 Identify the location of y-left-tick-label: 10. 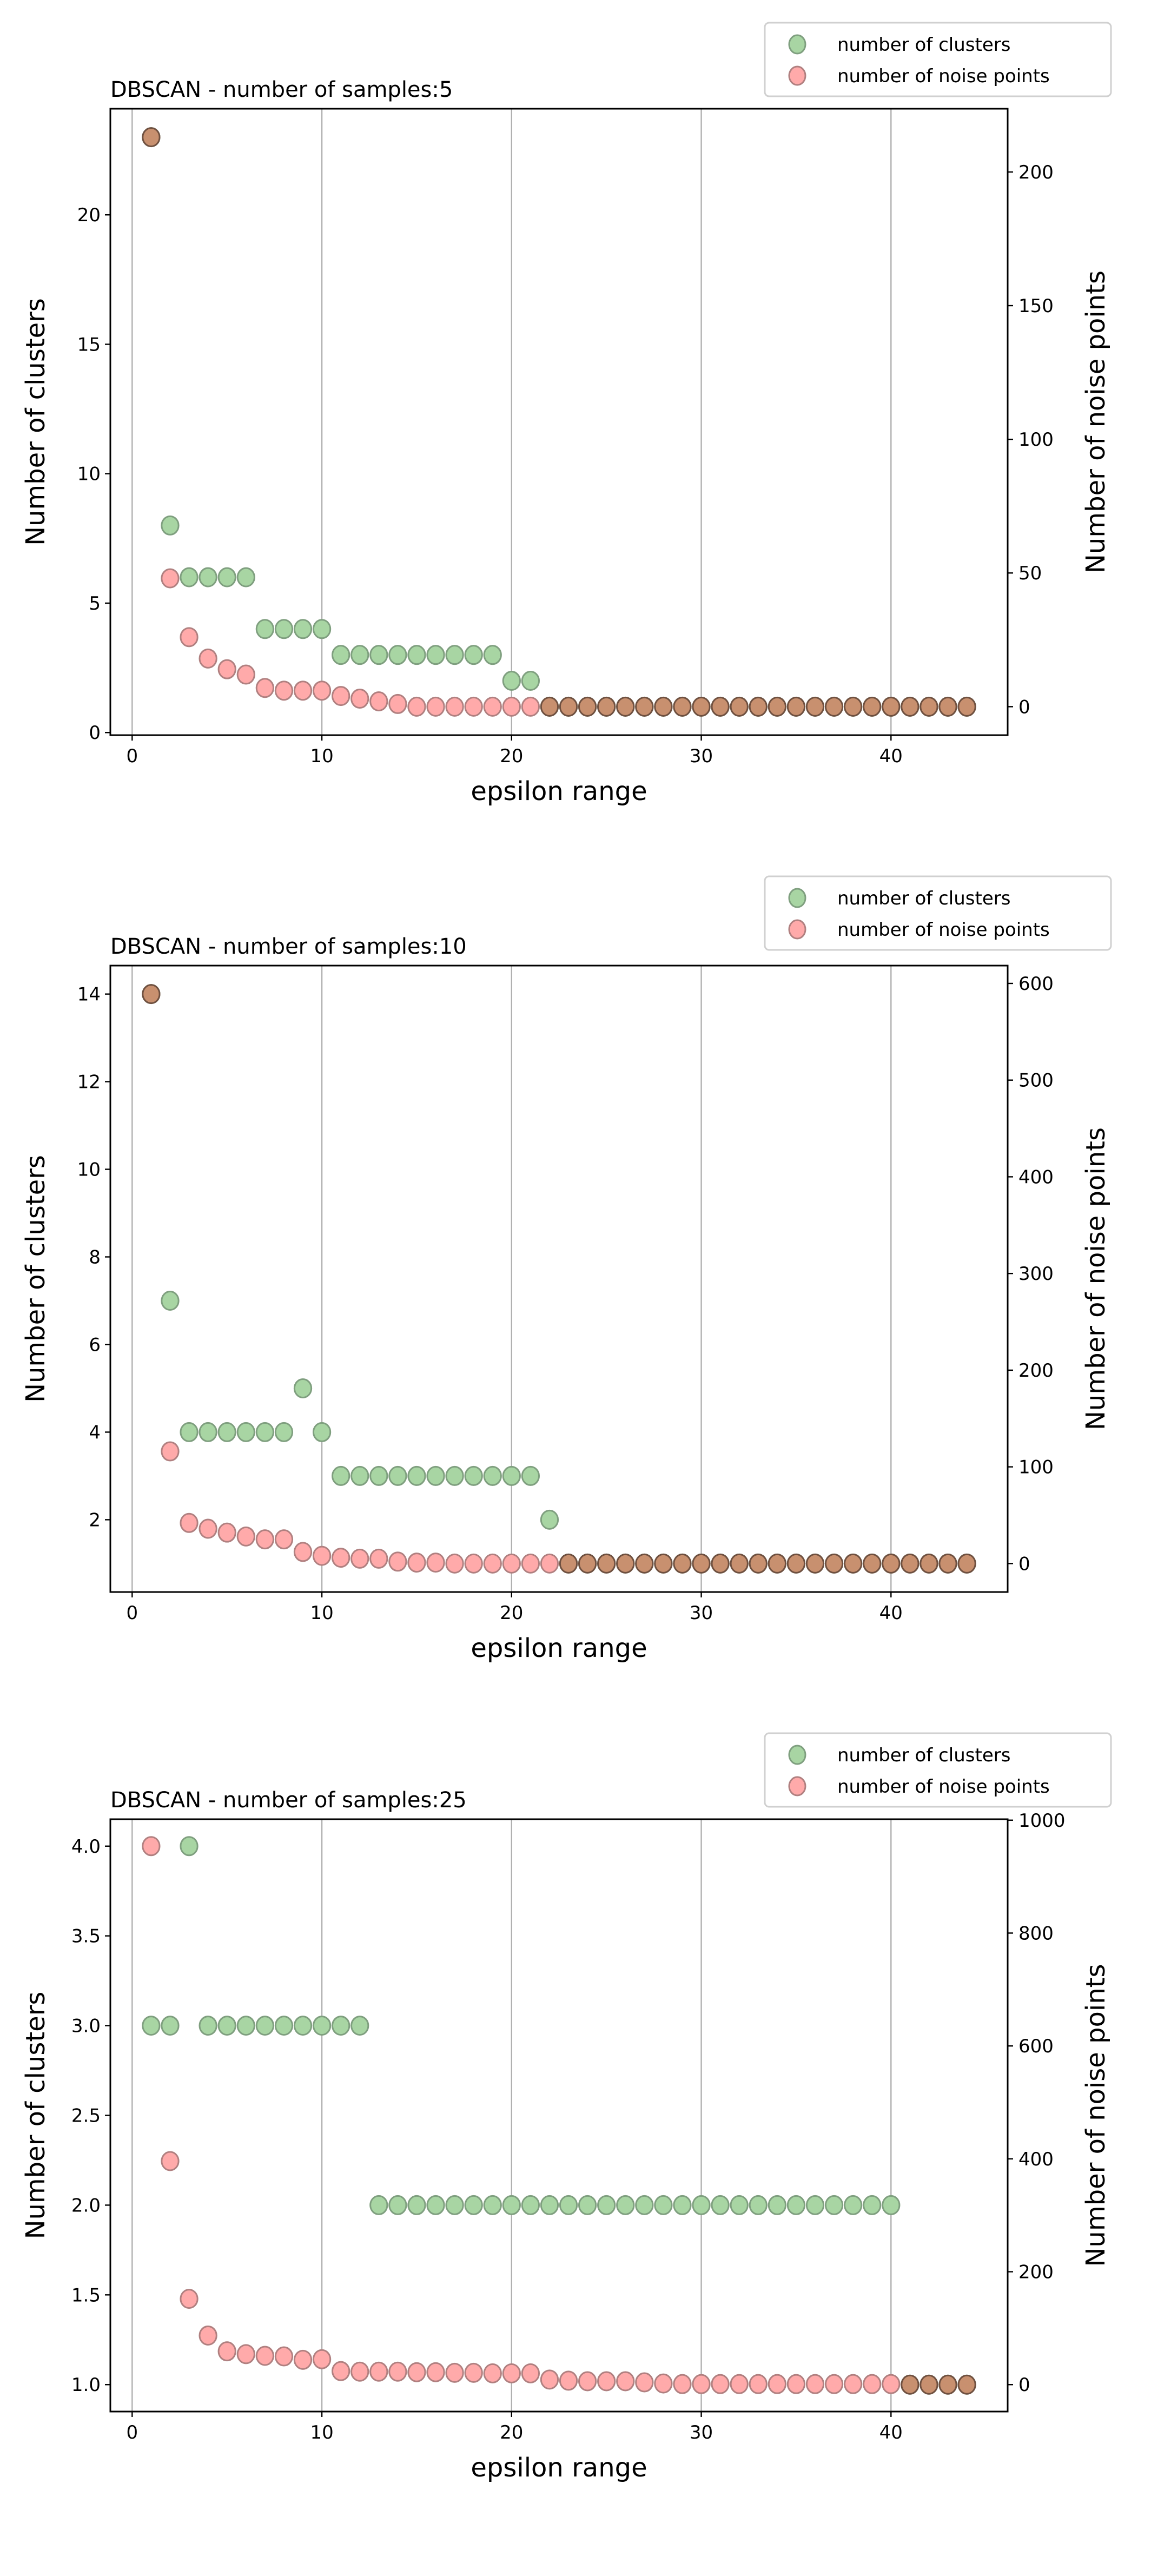
(89, 1170).